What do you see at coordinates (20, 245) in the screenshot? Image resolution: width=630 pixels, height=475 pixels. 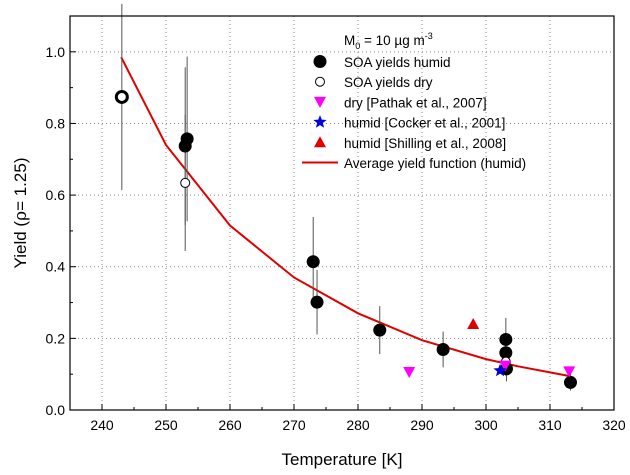 I see `y-axis-title-prefix: Yield (` at bounding box center [20, 245].